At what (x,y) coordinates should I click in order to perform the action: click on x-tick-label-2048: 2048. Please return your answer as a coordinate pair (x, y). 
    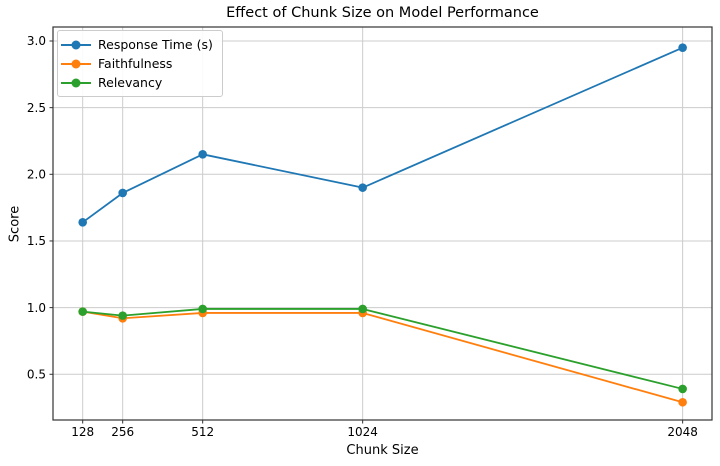
    Looking at the image, I should click on (682, 432).